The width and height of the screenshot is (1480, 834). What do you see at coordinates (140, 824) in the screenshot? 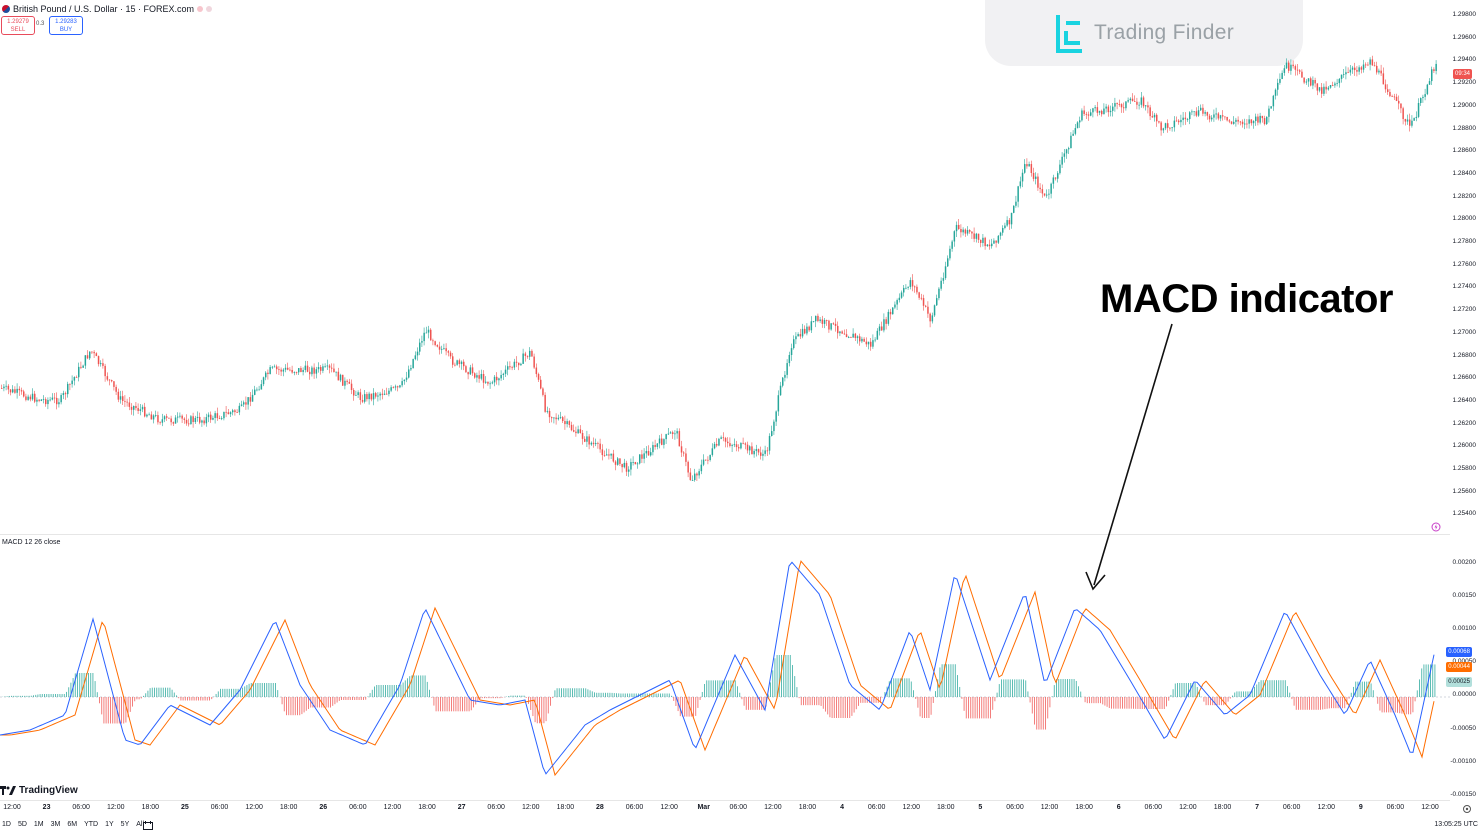
I see `timeframe-all: All` at bounding box center [140, 824].